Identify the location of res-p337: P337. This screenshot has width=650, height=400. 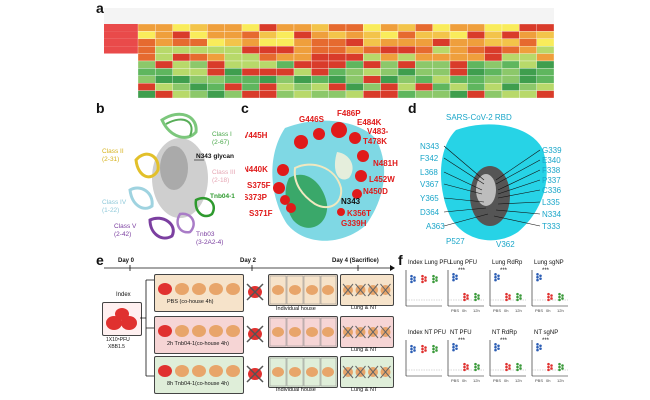
(551, 180).